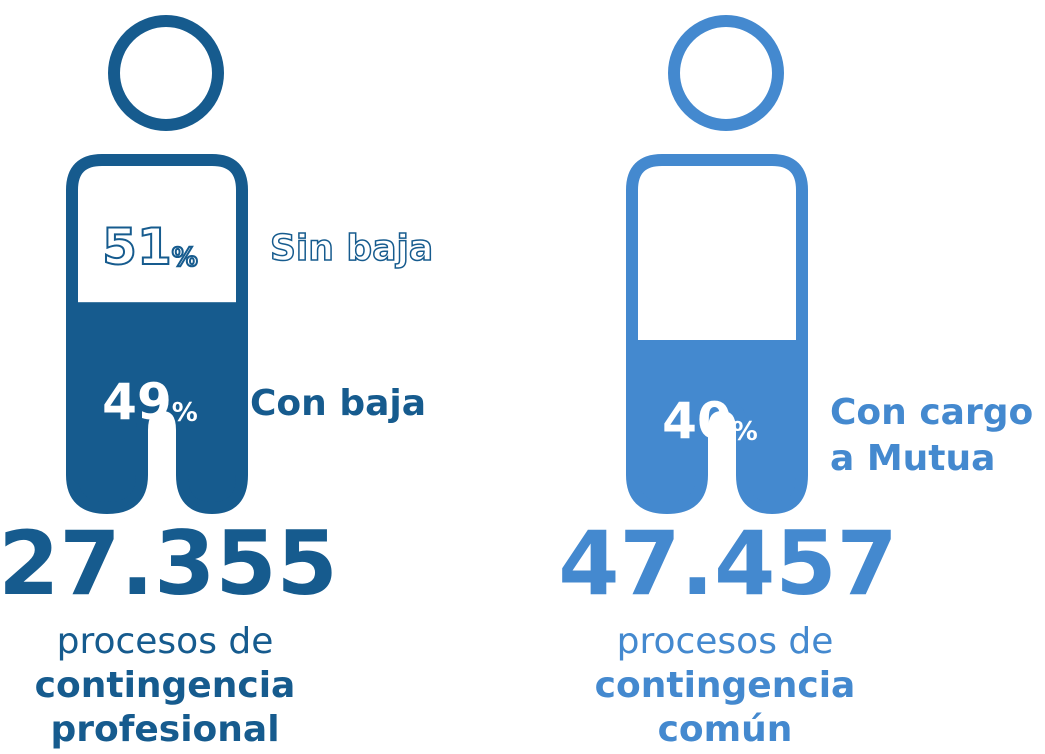 This screenshot has width=1045, height=754. Describe the element at coordinates (697, 421) in the screenshot. I see `percent-value: 40` at that location.